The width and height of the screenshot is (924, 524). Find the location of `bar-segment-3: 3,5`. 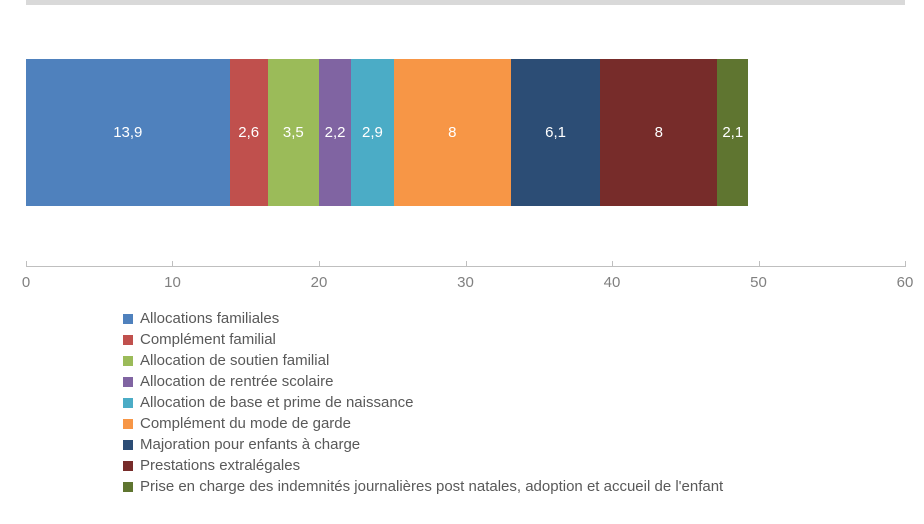

bar-segment-3: 3,5 is located at coordinates (293, 132).